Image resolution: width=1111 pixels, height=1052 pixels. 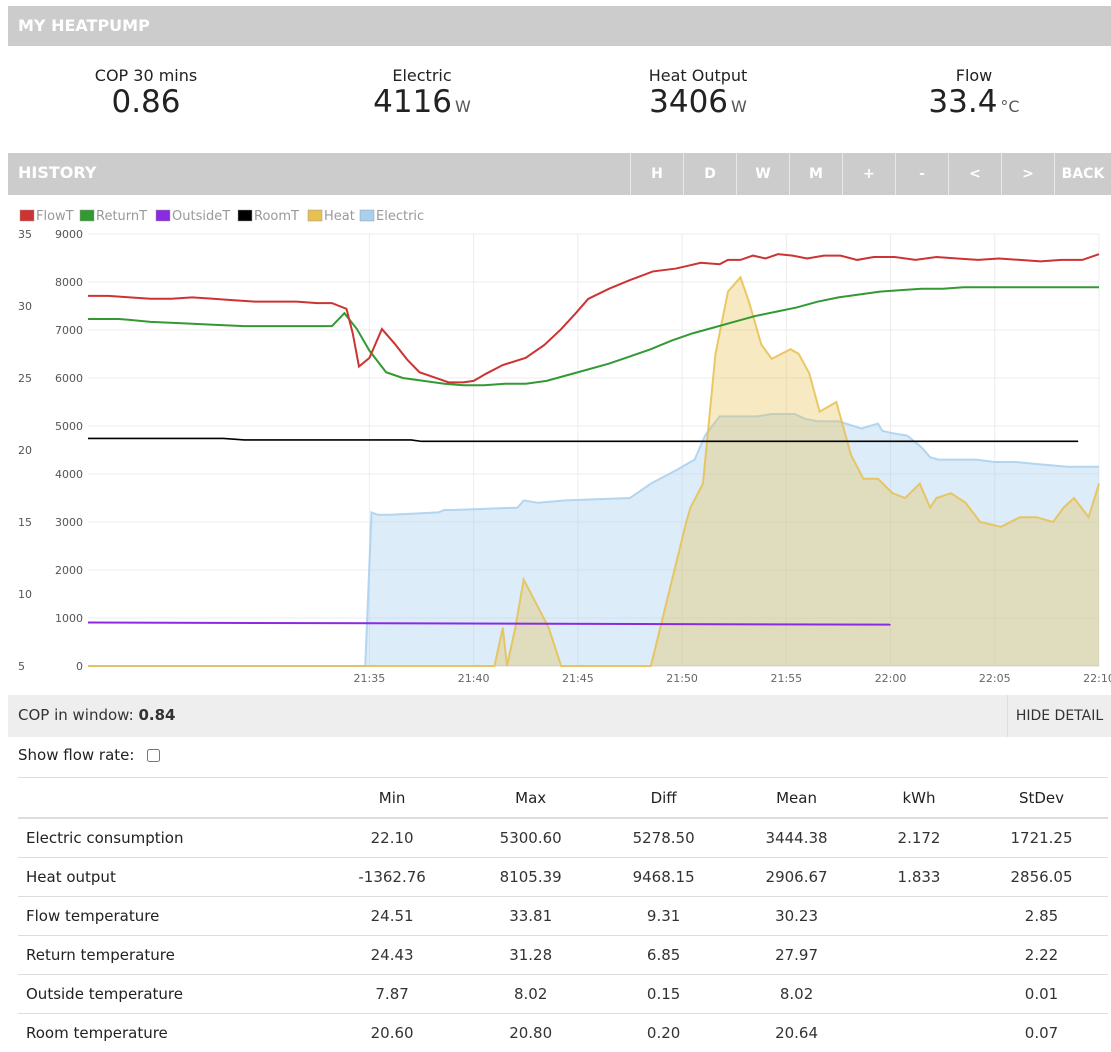 What do you see at coordinates (276, 216) in the screenshot?
I see `legend-entry: RoomT` at bounding box center [276, 216].